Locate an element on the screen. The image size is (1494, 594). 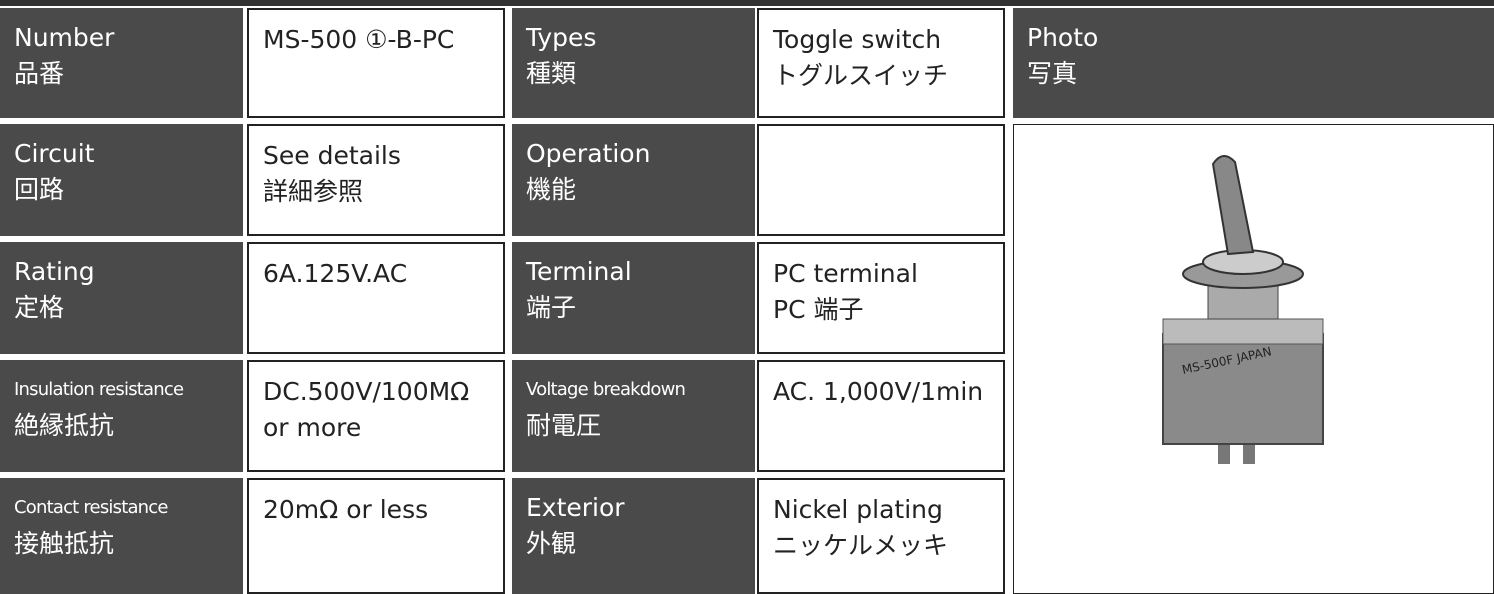
cell-text: 写真 is located at coordinates (1052, 73).